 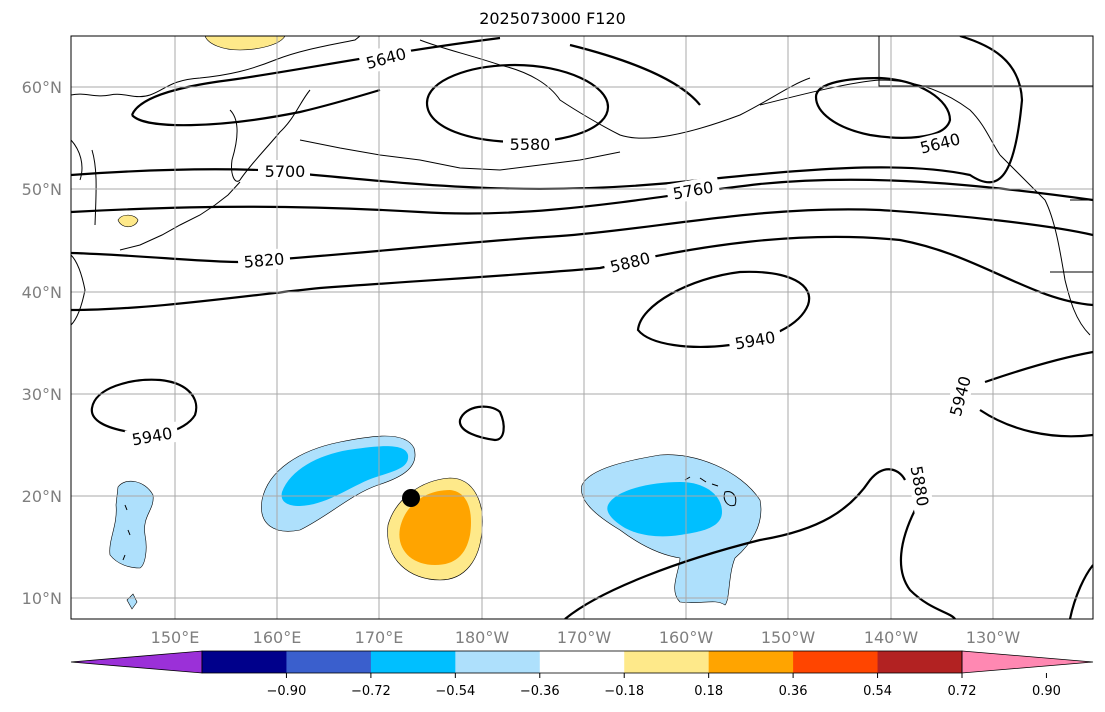 I want to click on colorbar-extend-low, so click(x=136, y=662).